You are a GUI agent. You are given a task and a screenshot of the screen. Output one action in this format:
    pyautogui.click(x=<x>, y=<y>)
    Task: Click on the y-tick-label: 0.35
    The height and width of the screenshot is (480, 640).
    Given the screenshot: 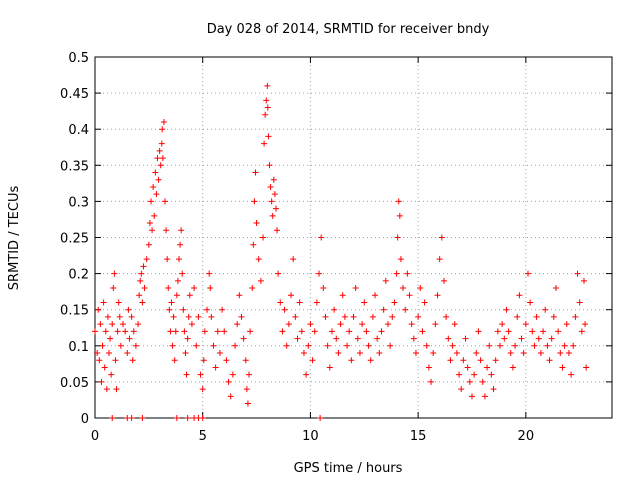 What is the action you would take?
    pyautogui.click(x=74, y=166)
    